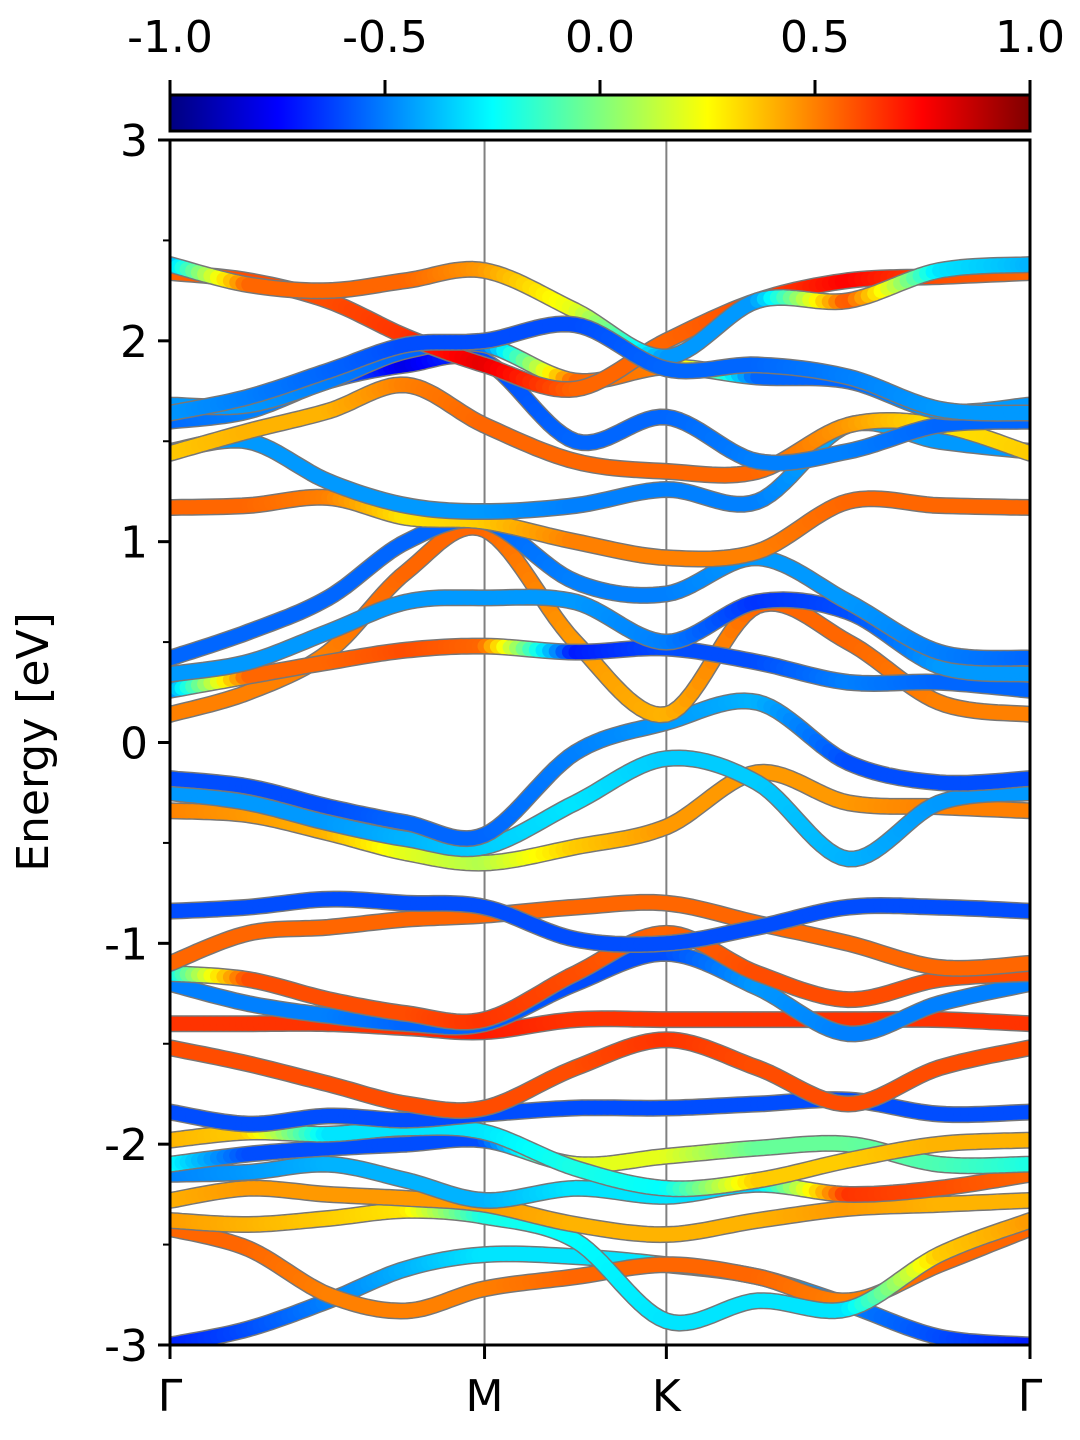  I want to click on y-tick-label: -1, so click(126, 944).